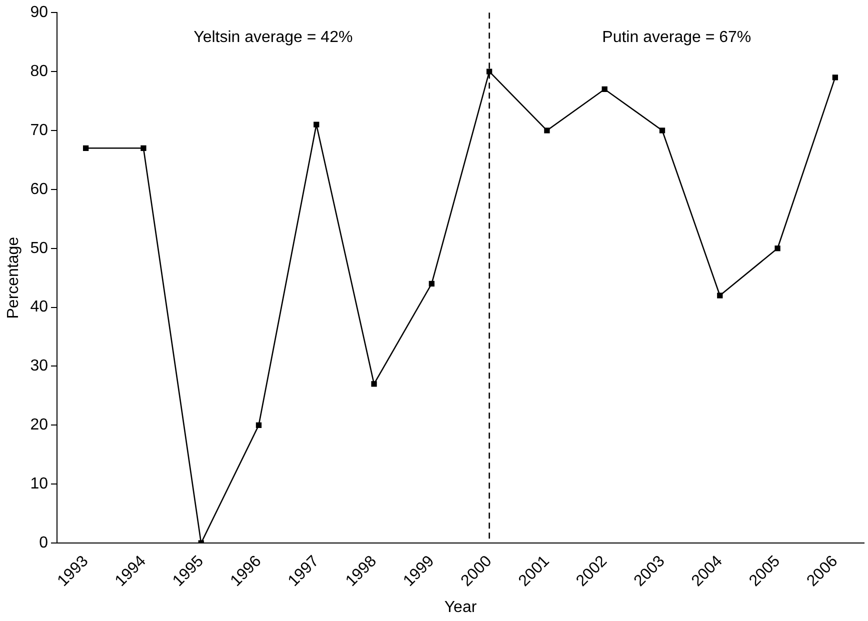  I want to click on x-axis-title: Year, so click(461, 607).